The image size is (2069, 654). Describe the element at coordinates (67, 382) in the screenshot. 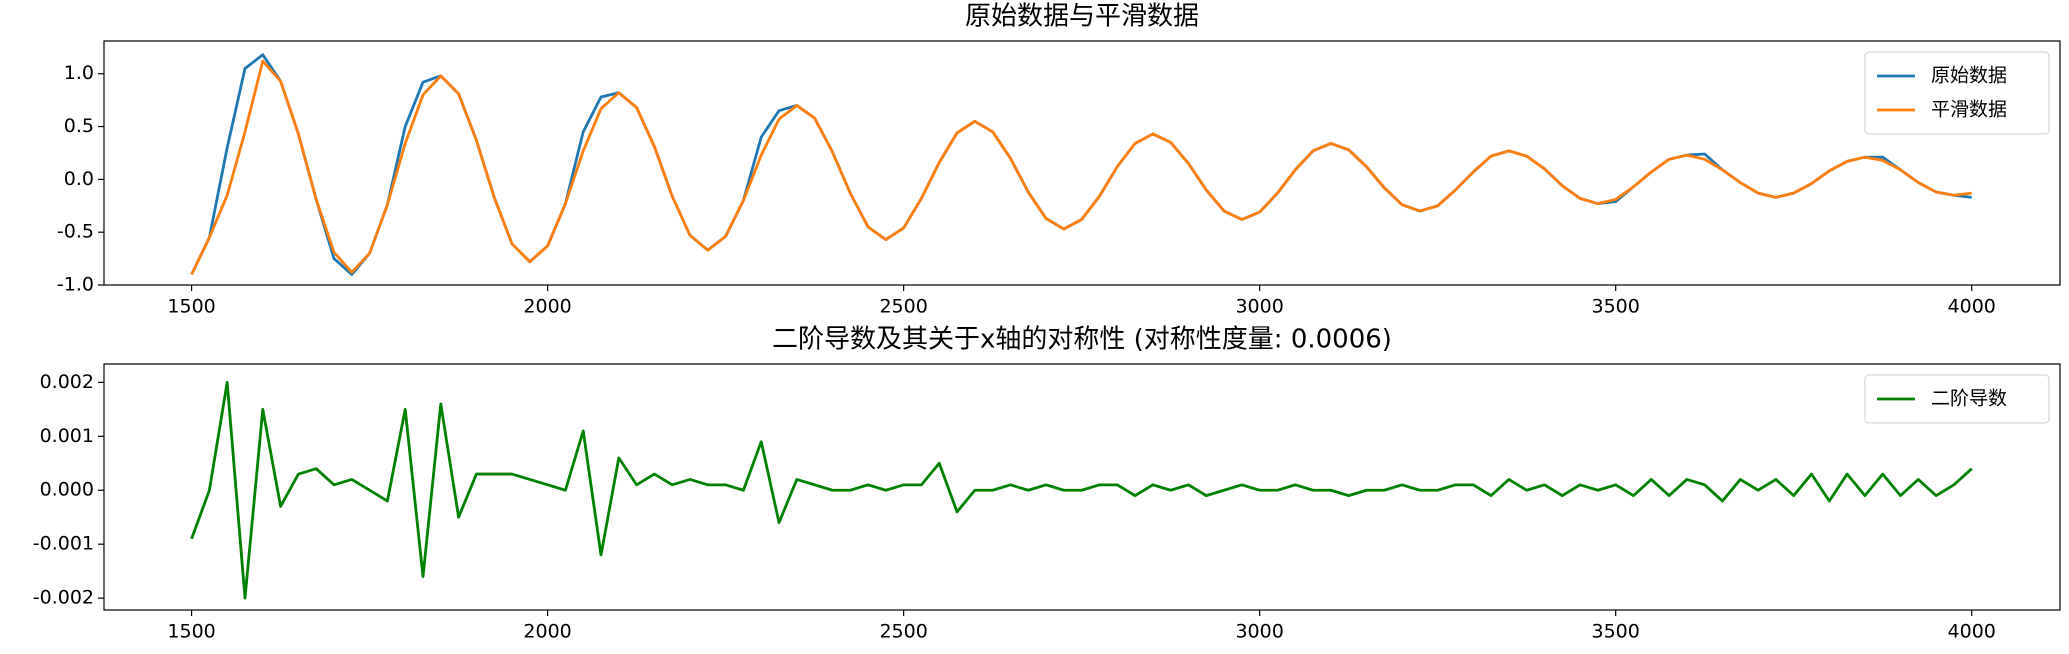

I see `y-tick-label: 0.002` at that location.